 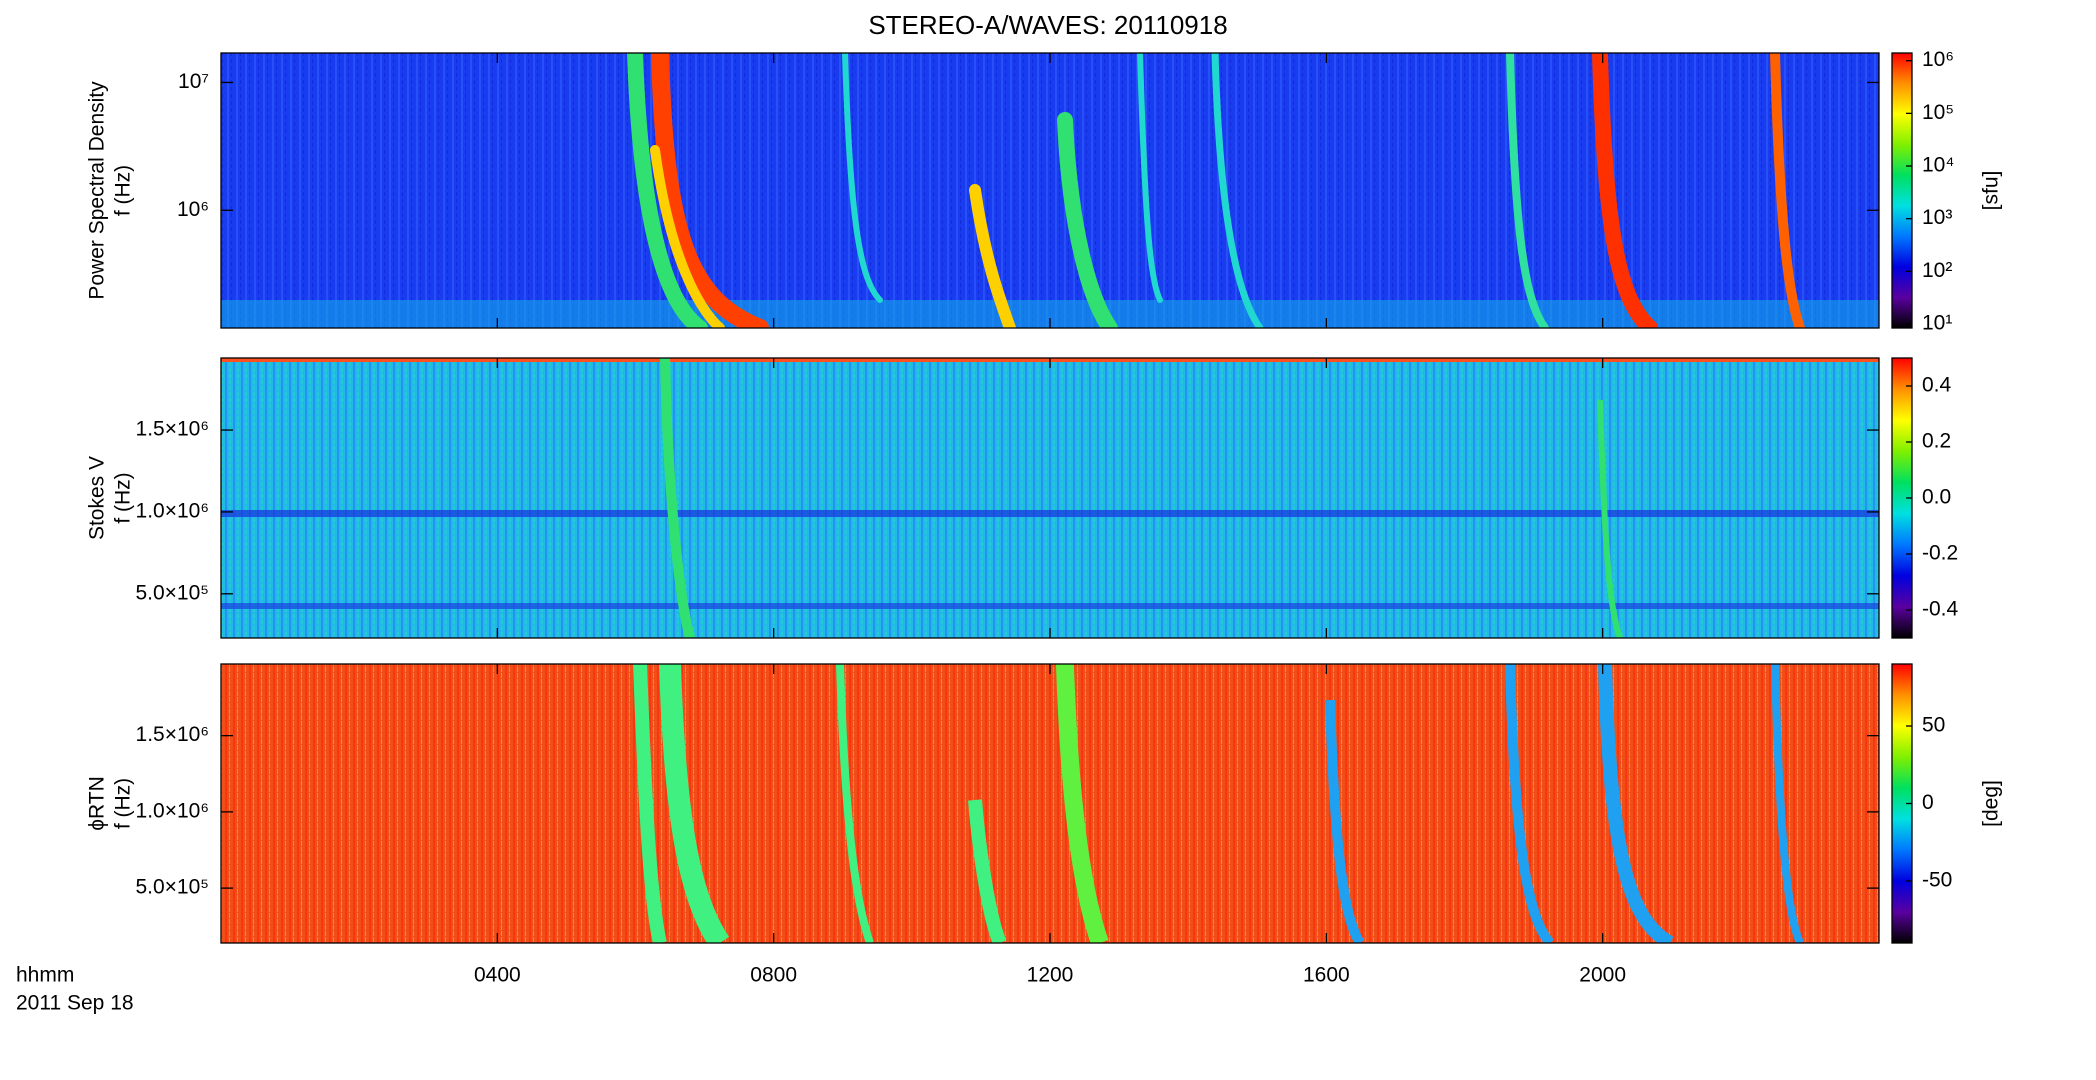 What do you see at coordinates (1933, 725) in the screenshot?
I see `colorbar-tick-label: 50` at bounding box center [1933, 725].